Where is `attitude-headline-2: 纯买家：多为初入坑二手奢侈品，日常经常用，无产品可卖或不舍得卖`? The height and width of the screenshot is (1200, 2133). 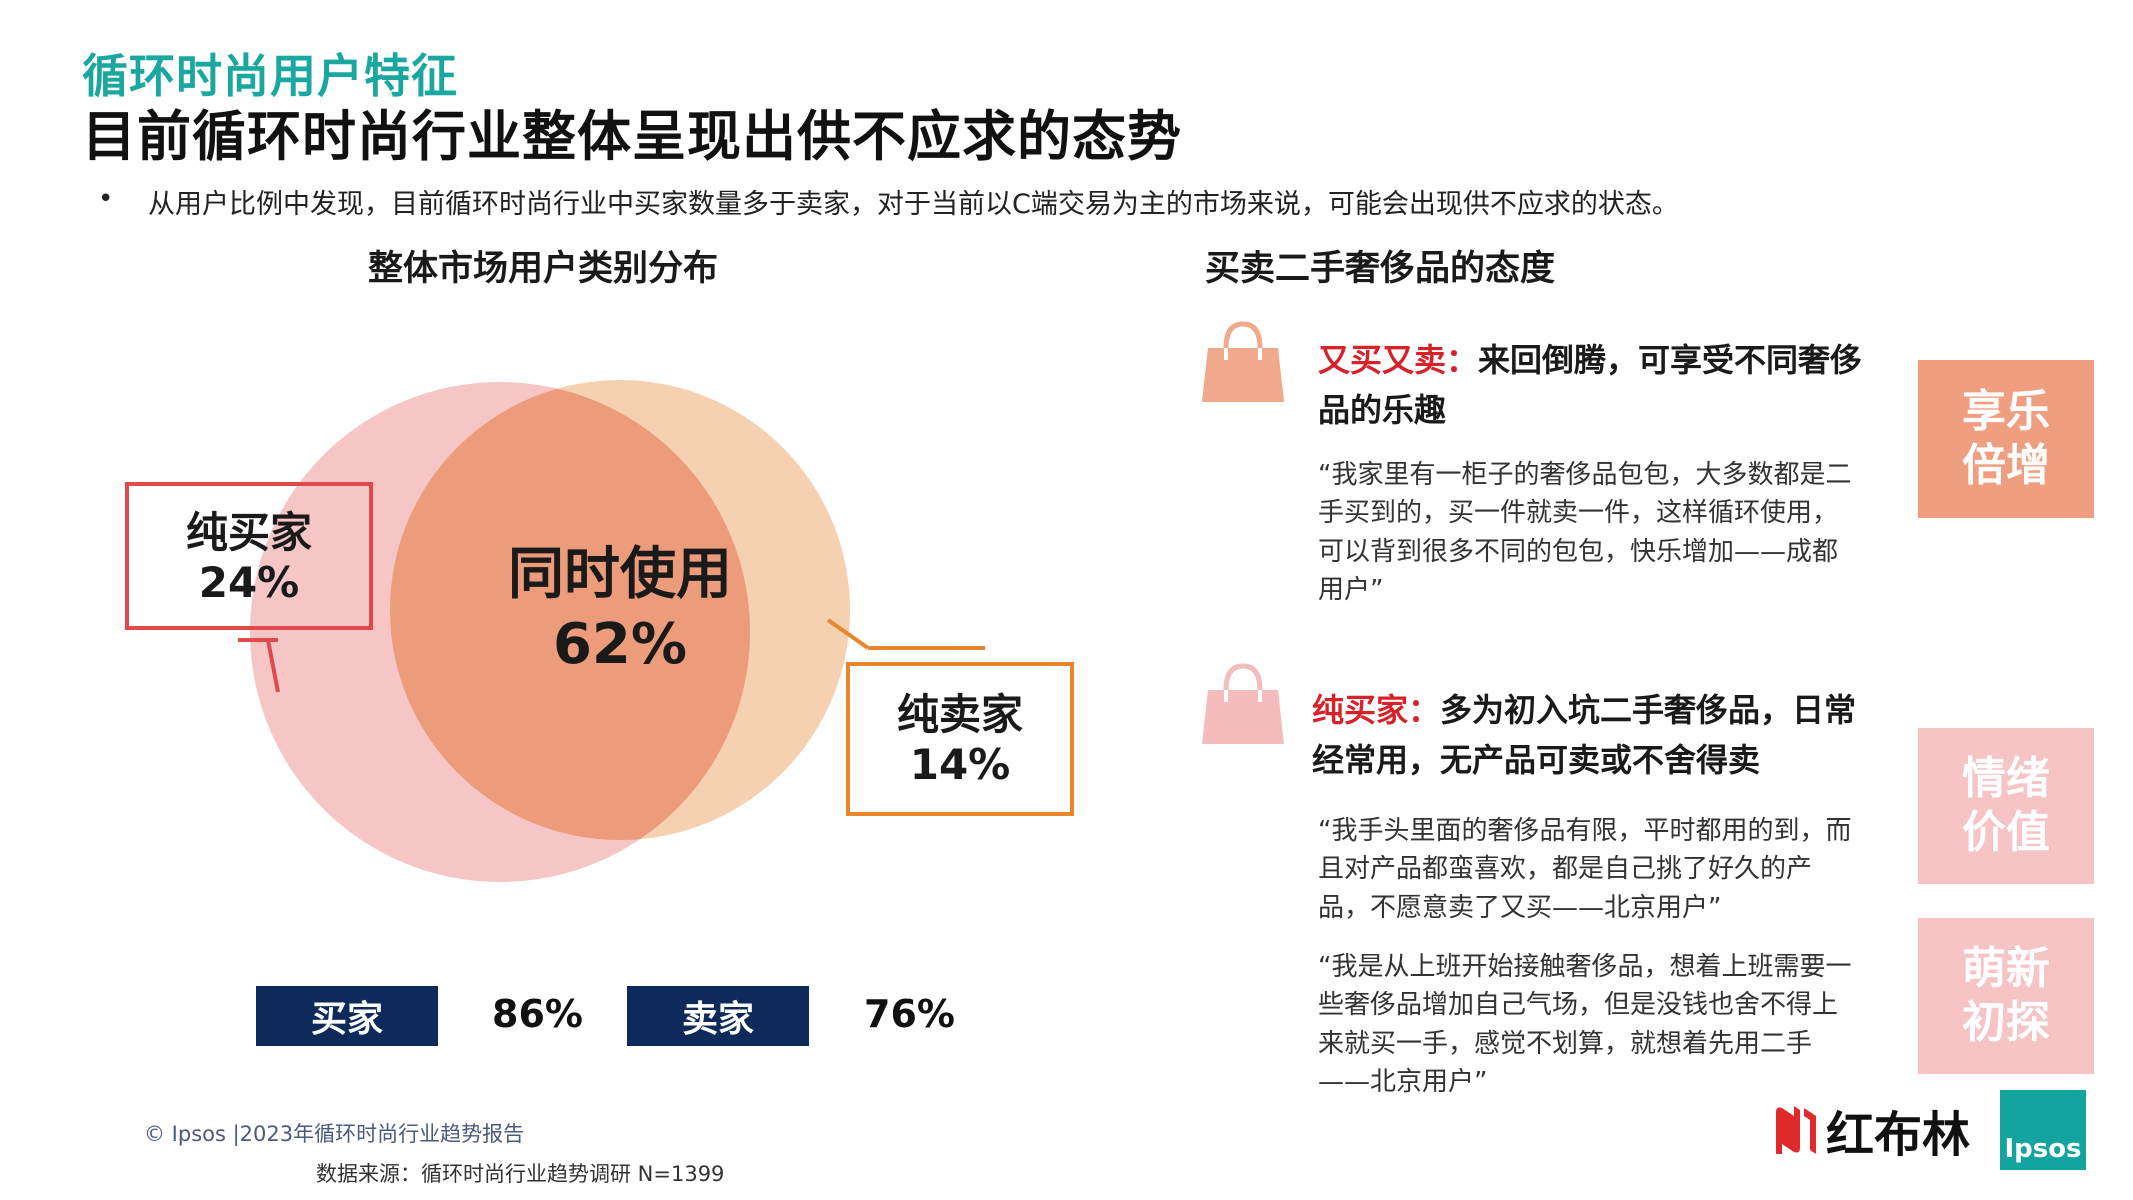 attitude-headline-2: 纯买家：多为初入坑二手奢侈品，日常经常用，无产品可卖或不舍得卖 is located at coordinates (1597, 735).